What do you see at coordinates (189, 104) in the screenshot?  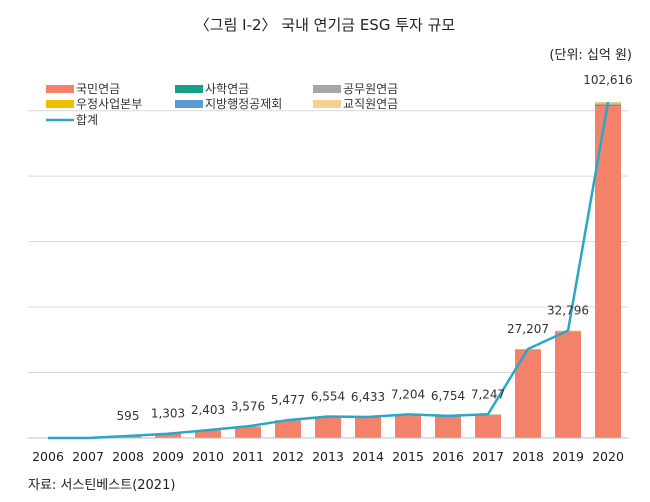 I see `legend-swatch-local` at bounding box center [189, 104].